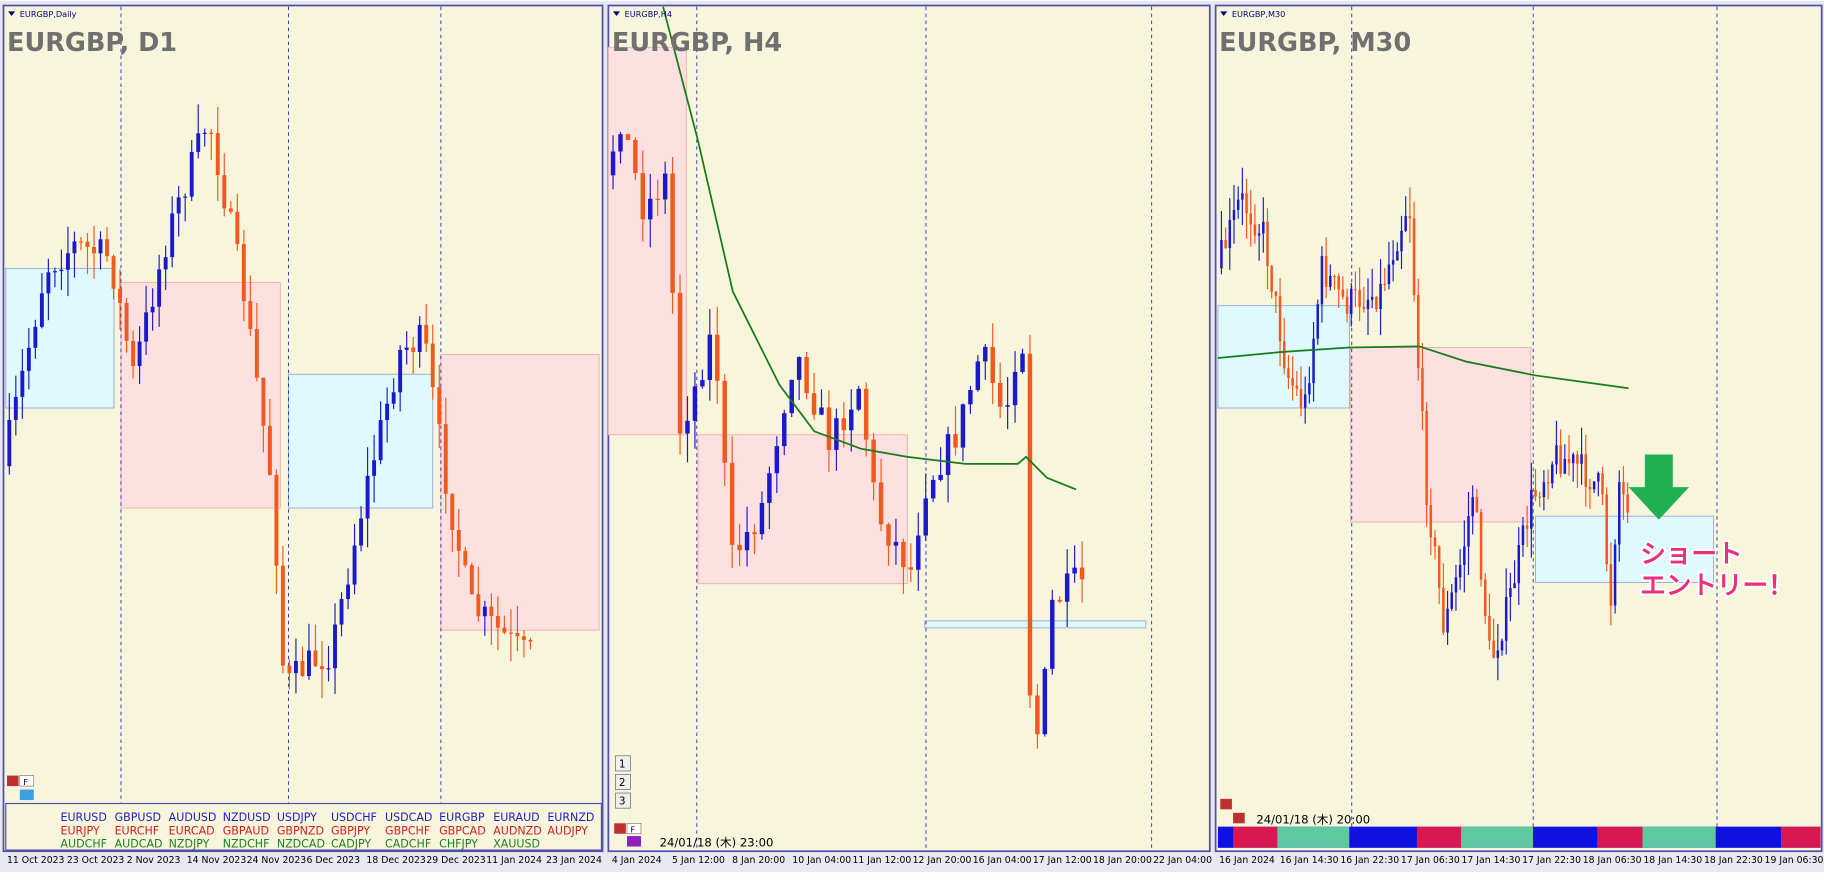 The height and width of the screenshot is (873, 1824). Describe the element at coordinates (48, 14) in the screenshot. I see `symbol-label: EURGBP,Daily` at that location.